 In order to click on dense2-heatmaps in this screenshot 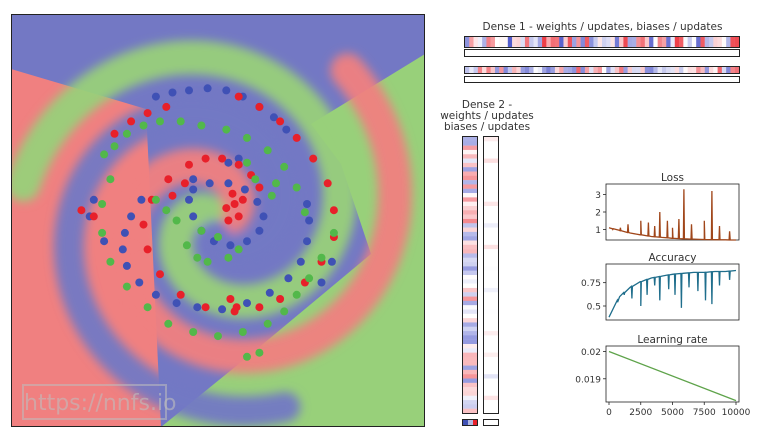, I will do `click(480, 281)`.